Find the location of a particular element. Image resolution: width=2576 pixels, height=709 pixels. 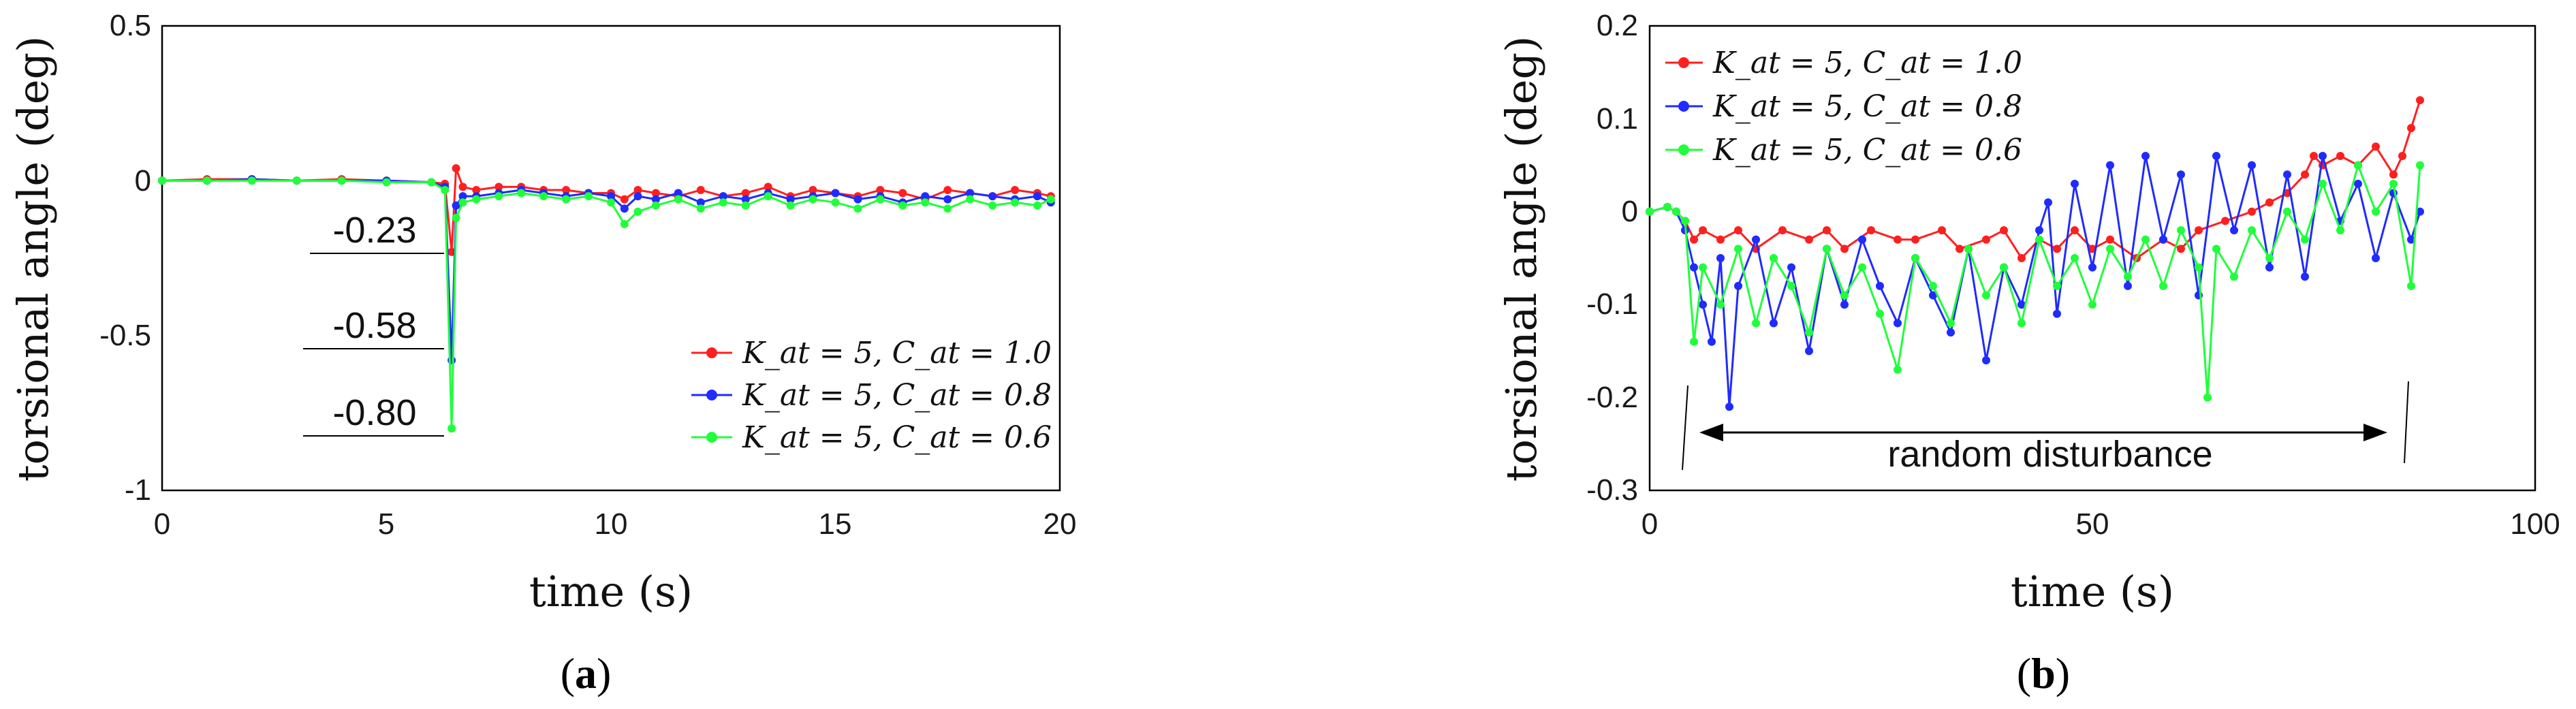

chart-b-y-axis: 0.2 0.1 0 -0.1 -0.2 -0.3 is located at coordinates (1612, 258).